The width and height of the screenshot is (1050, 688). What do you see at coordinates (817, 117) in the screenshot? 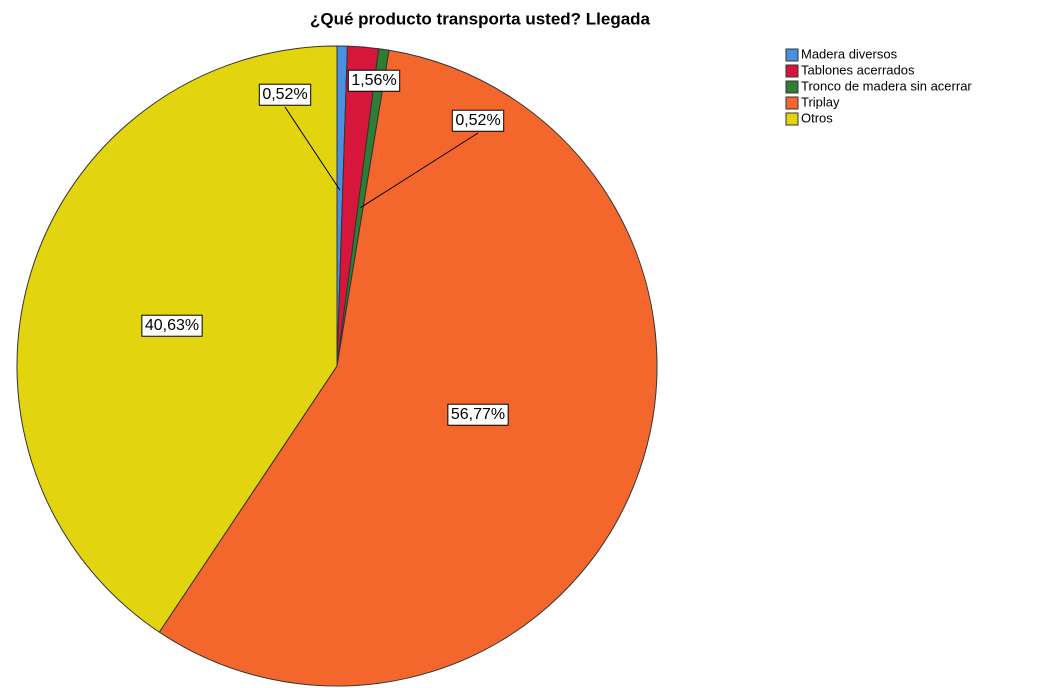
I see `legend-label: Otros` at bounding box center [817, 117].